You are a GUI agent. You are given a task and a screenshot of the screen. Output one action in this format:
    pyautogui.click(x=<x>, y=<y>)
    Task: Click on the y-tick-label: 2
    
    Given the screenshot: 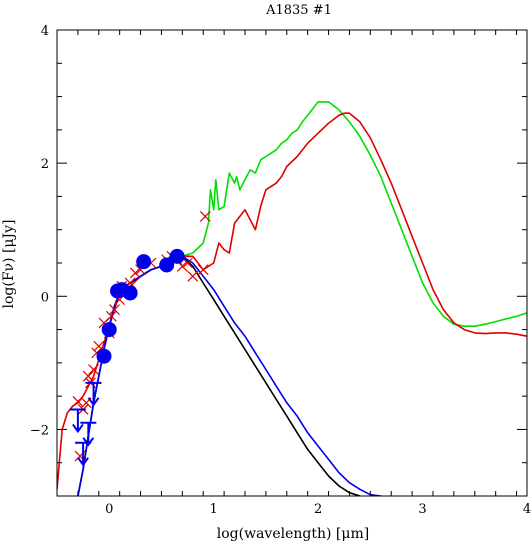 What is the action you would take?
    pyautogui.click(x=45, y=164)
    